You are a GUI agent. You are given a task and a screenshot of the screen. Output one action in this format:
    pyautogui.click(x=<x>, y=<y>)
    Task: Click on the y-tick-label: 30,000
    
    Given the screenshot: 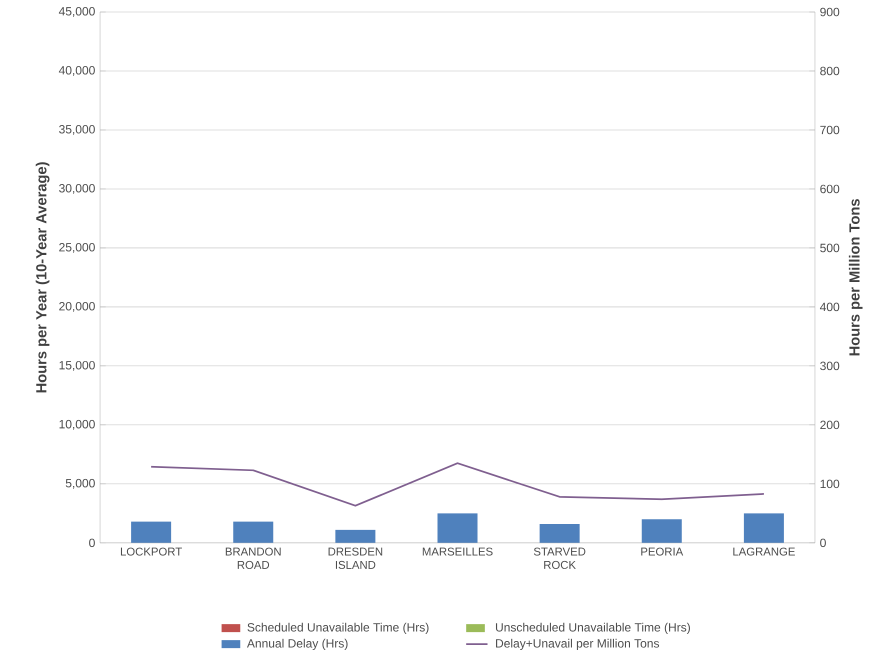 What is the action you would take?
    pyautogui.click(x=77, y=189)
    